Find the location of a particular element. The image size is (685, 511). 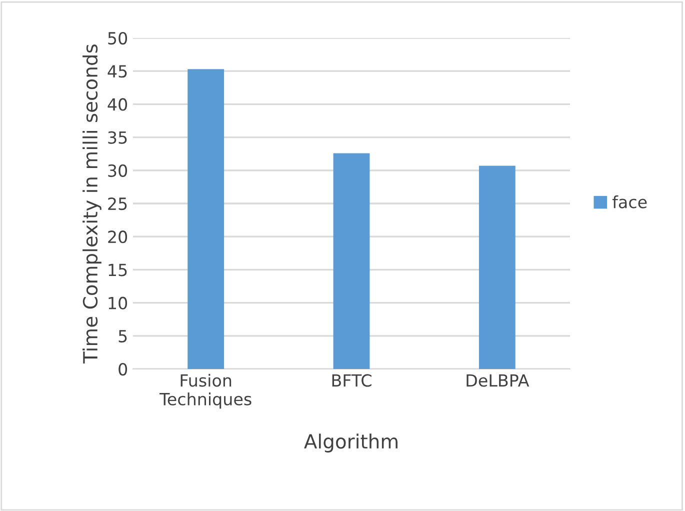

y-tick-label: 0 is located at coordinates (123, 369).